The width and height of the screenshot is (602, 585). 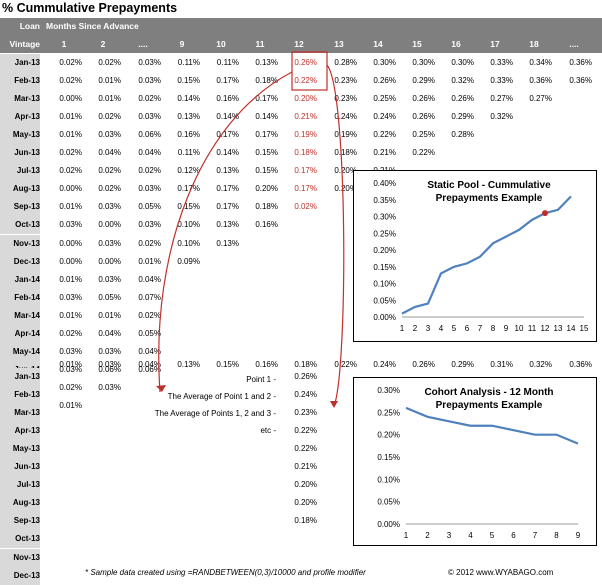 I want to click on table-cell: 0.06%, so click(x=143, y=135).